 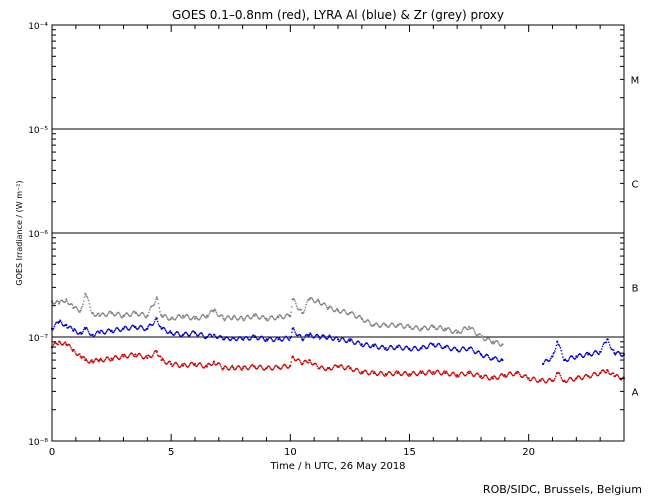 I want to click on y-tick-label: 10⁻⁴, so click(x=38, y=27).